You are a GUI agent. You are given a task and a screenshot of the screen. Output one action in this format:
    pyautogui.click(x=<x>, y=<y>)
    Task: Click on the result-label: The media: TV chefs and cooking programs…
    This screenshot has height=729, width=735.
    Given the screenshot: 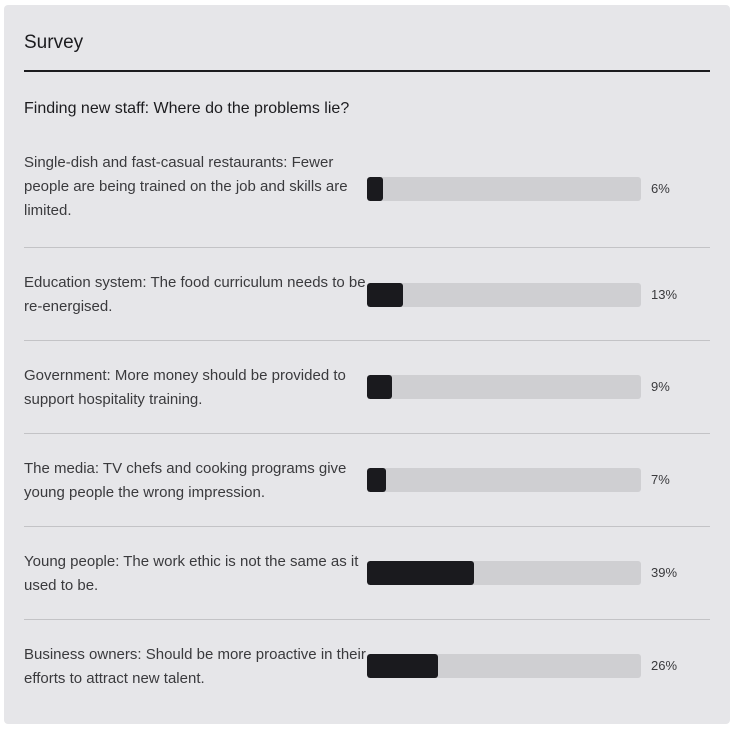 What is the action you would take?
    pyautogui.click(x=185, y=480)
    